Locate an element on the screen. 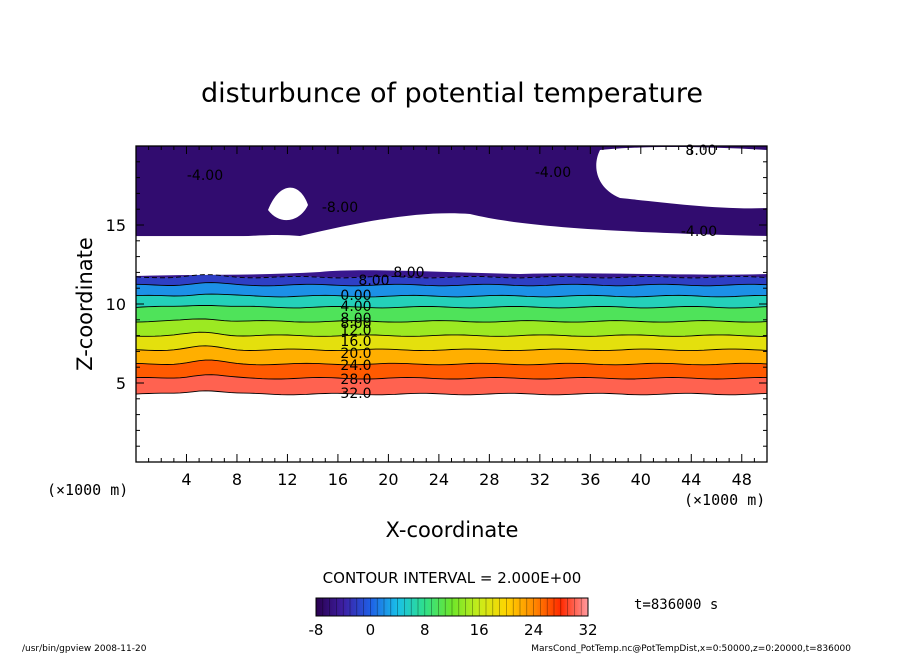 The width and height of the screenshot is (904, 654). x-tick-label: 36 is located at coordinates (590, 479).